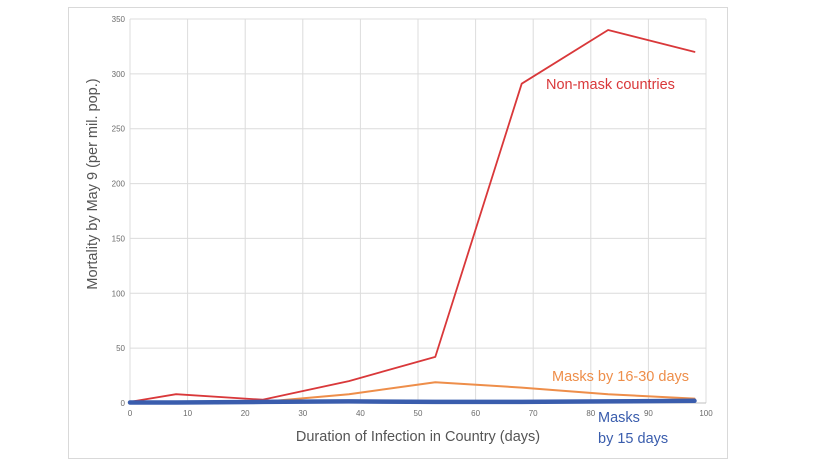 This screenshot has width=830, height=468. Describe the element at coordinates (119, 19) in the screenshot. I see `y-tick-label: 350` at that location.